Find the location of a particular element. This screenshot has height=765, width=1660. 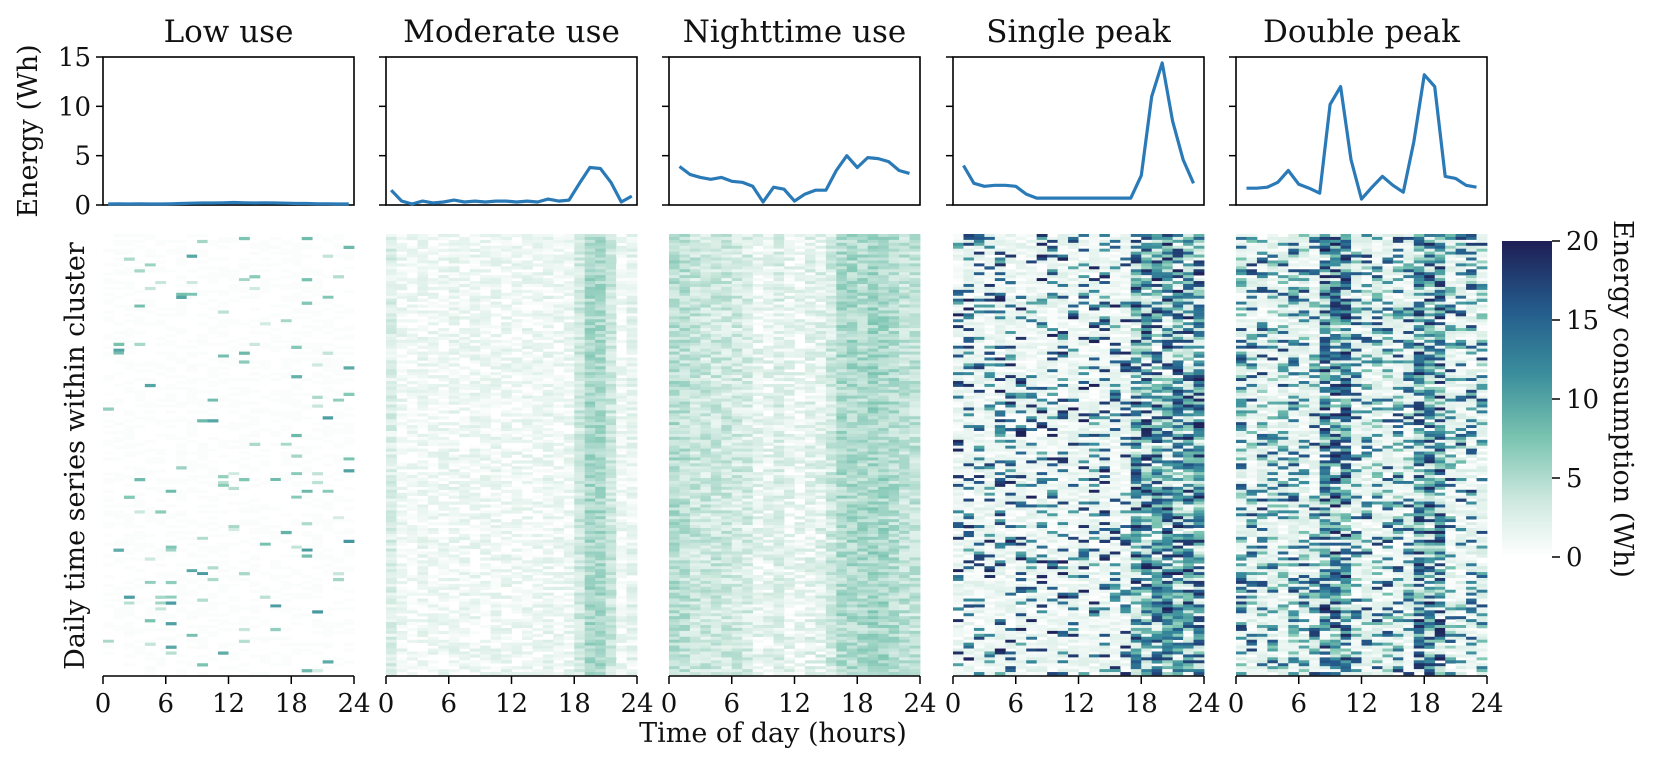

panel-title: Single peak is located at coordinates (1078, 32).